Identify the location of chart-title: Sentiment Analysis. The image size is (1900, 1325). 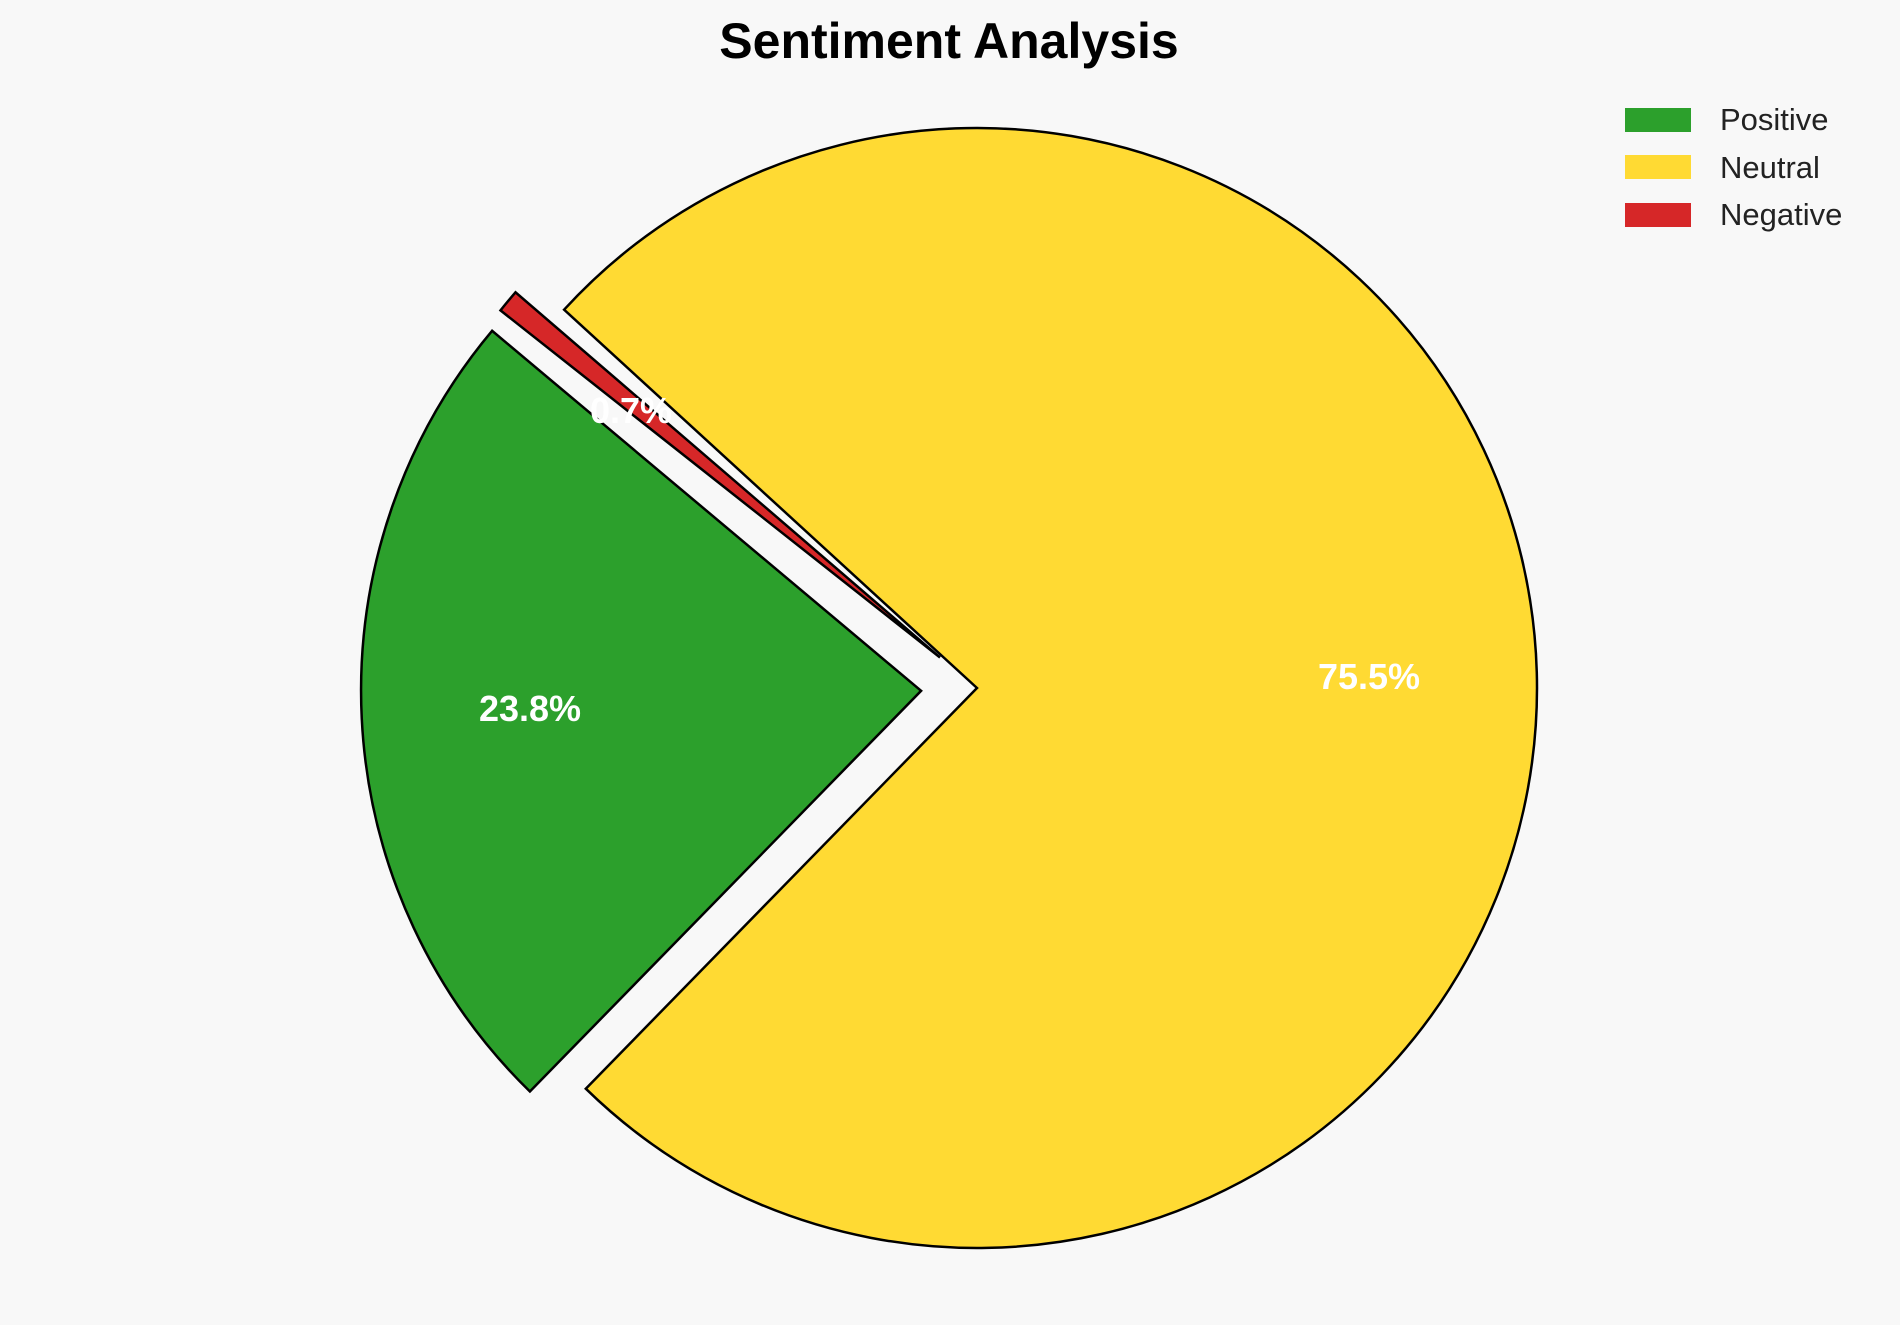
(950, 41).